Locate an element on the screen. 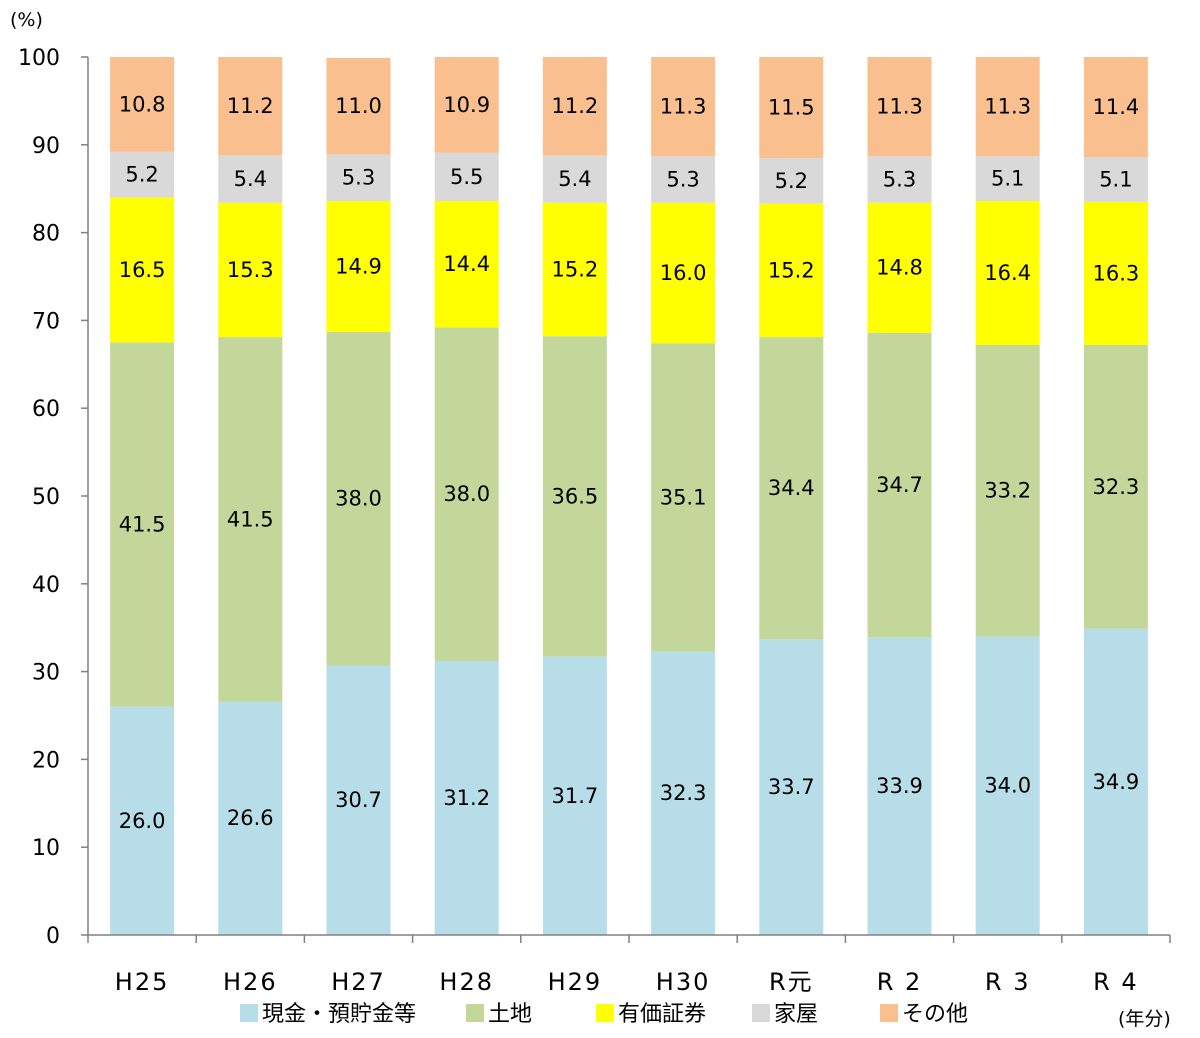  x-tick-label: R元 is located at coordinates (791, 982).